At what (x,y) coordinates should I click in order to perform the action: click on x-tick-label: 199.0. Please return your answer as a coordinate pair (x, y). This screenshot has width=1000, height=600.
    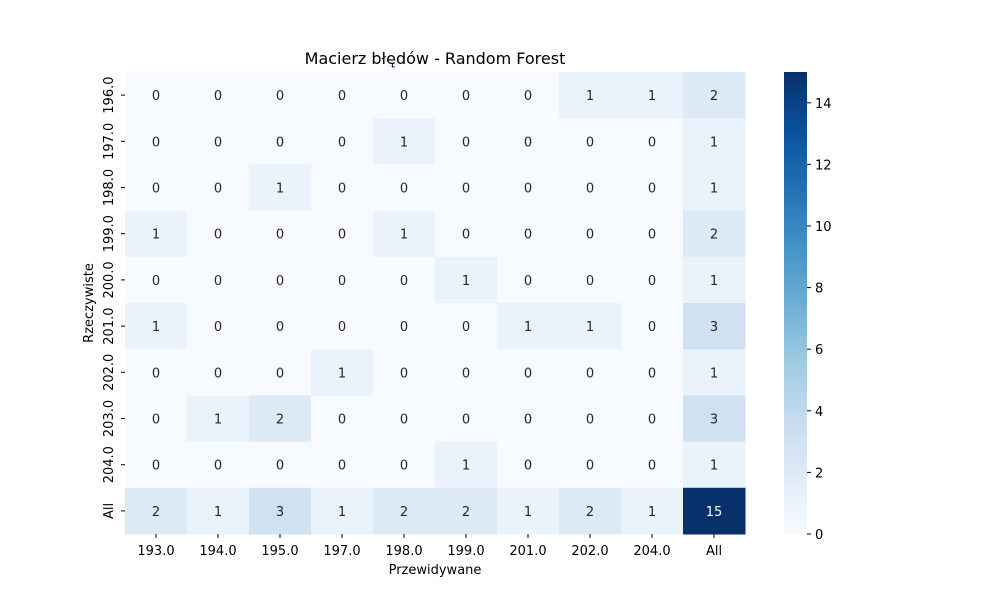
    Looking at the image, I should click on (465, 551).